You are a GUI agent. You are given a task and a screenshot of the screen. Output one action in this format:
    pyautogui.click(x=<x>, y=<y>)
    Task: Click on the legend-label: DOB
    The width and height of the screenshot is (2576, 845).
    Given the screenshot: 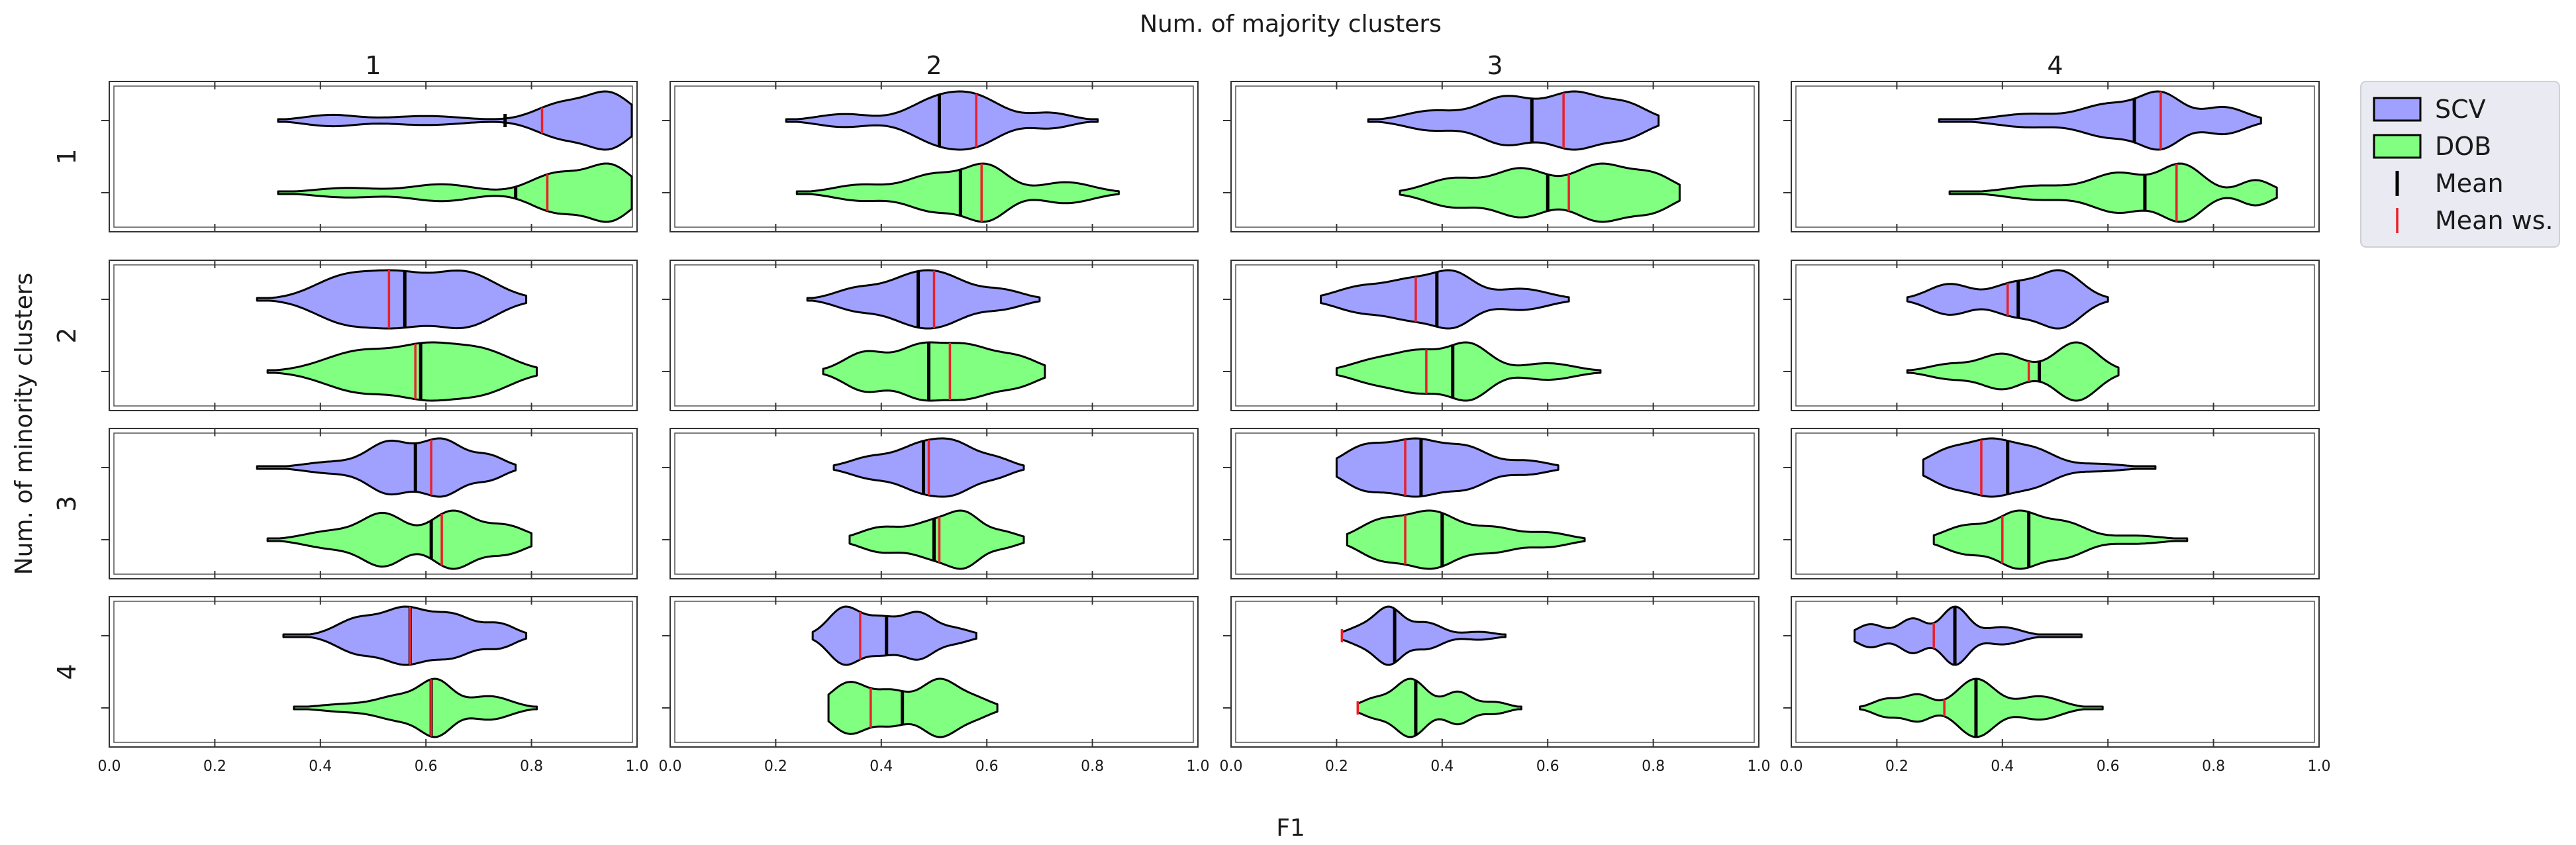 What is the action you would take?
    pyautogui.click(x=2463, y=146)
    